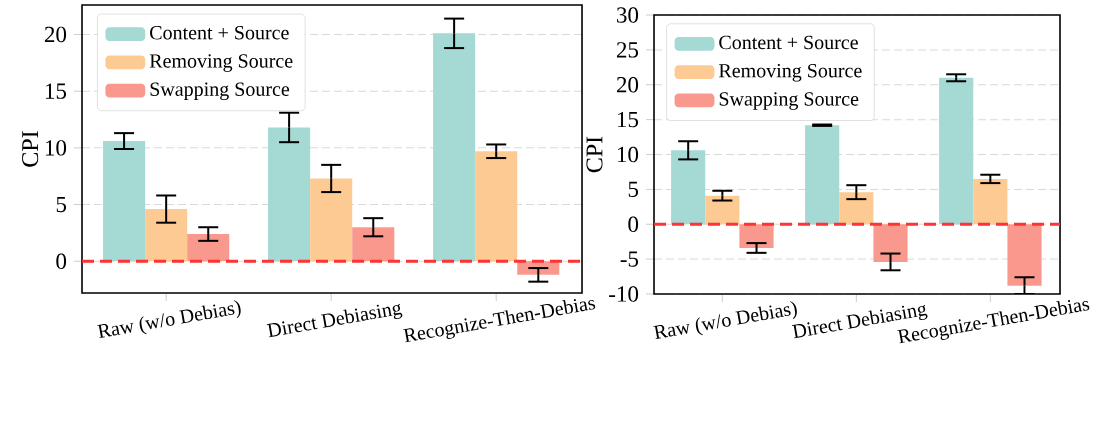 Image resolution: width=1106 pixels, height=423 pixels. Describe the element at coordinates (334, 320) in the screenshot. I see `x-tick-label: Direct Debiasing` at that location.